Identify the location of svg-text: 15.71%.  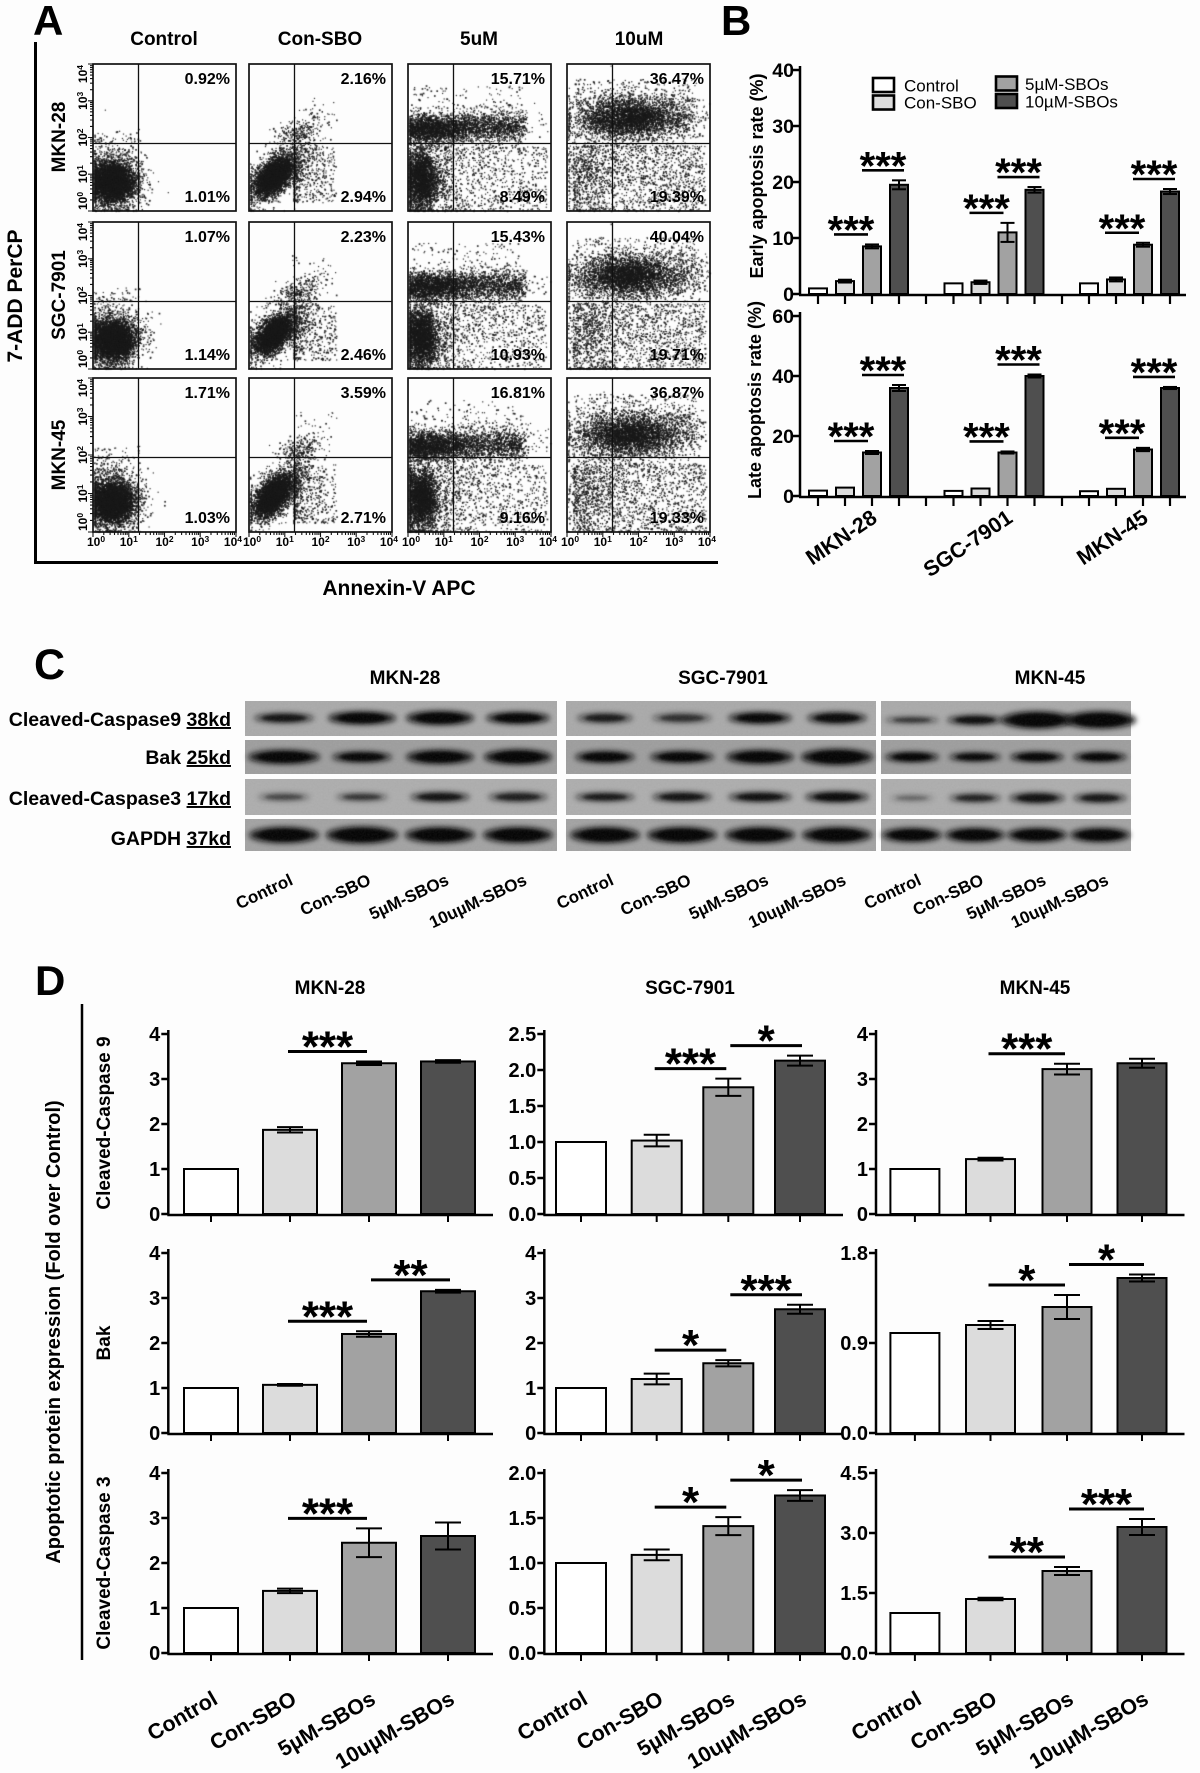
(518, 79).